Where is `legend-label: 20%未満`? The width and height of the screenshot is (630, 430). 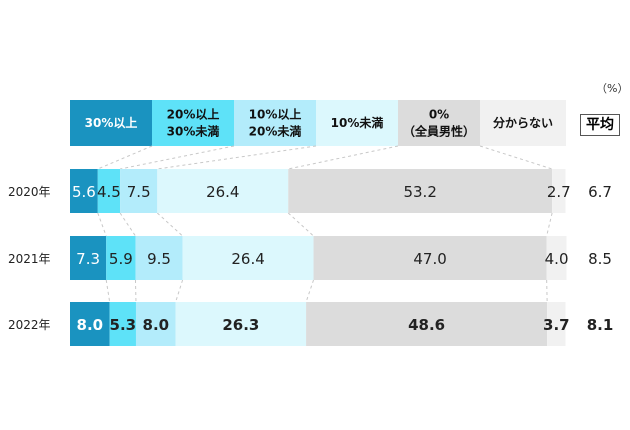
legend-label: 20%未満 is located at coordinates (275, 131).